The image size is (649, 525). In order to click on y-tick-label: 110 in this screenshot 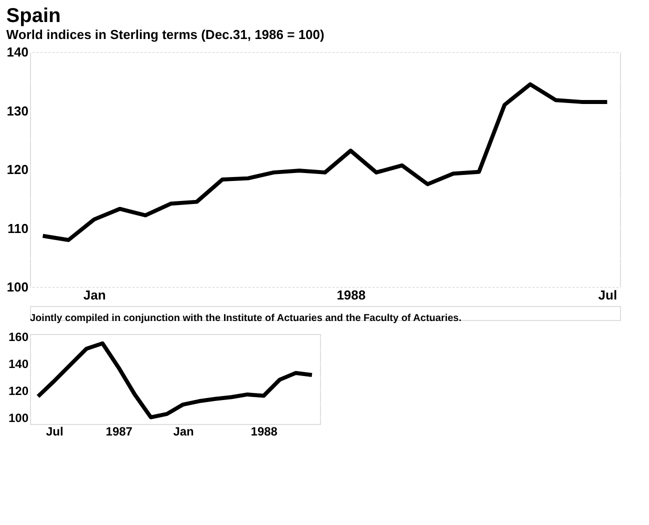, I will do `click(18, 228)`.